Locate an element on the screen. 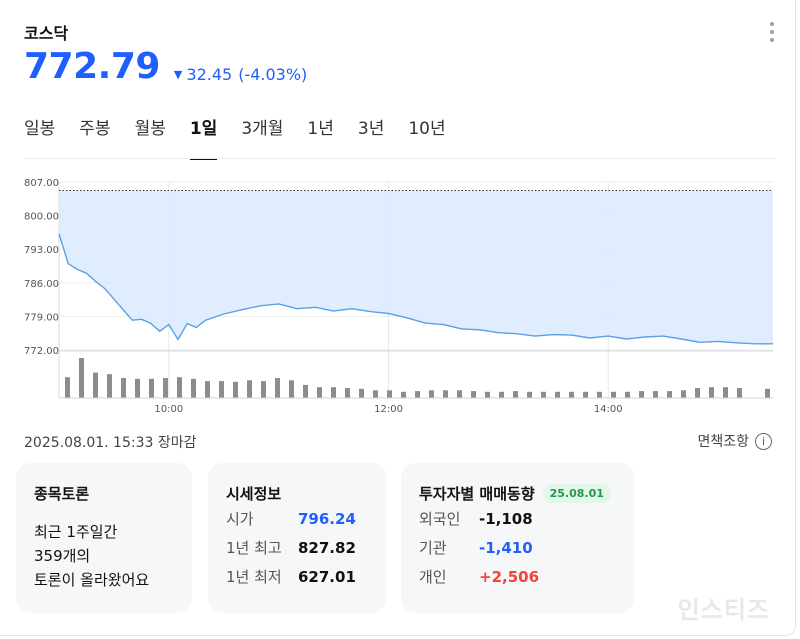 Image resolution: width=800 pixels, height=639 pixels. tab-daily: 일봉 is located at coordinates (40, 129).